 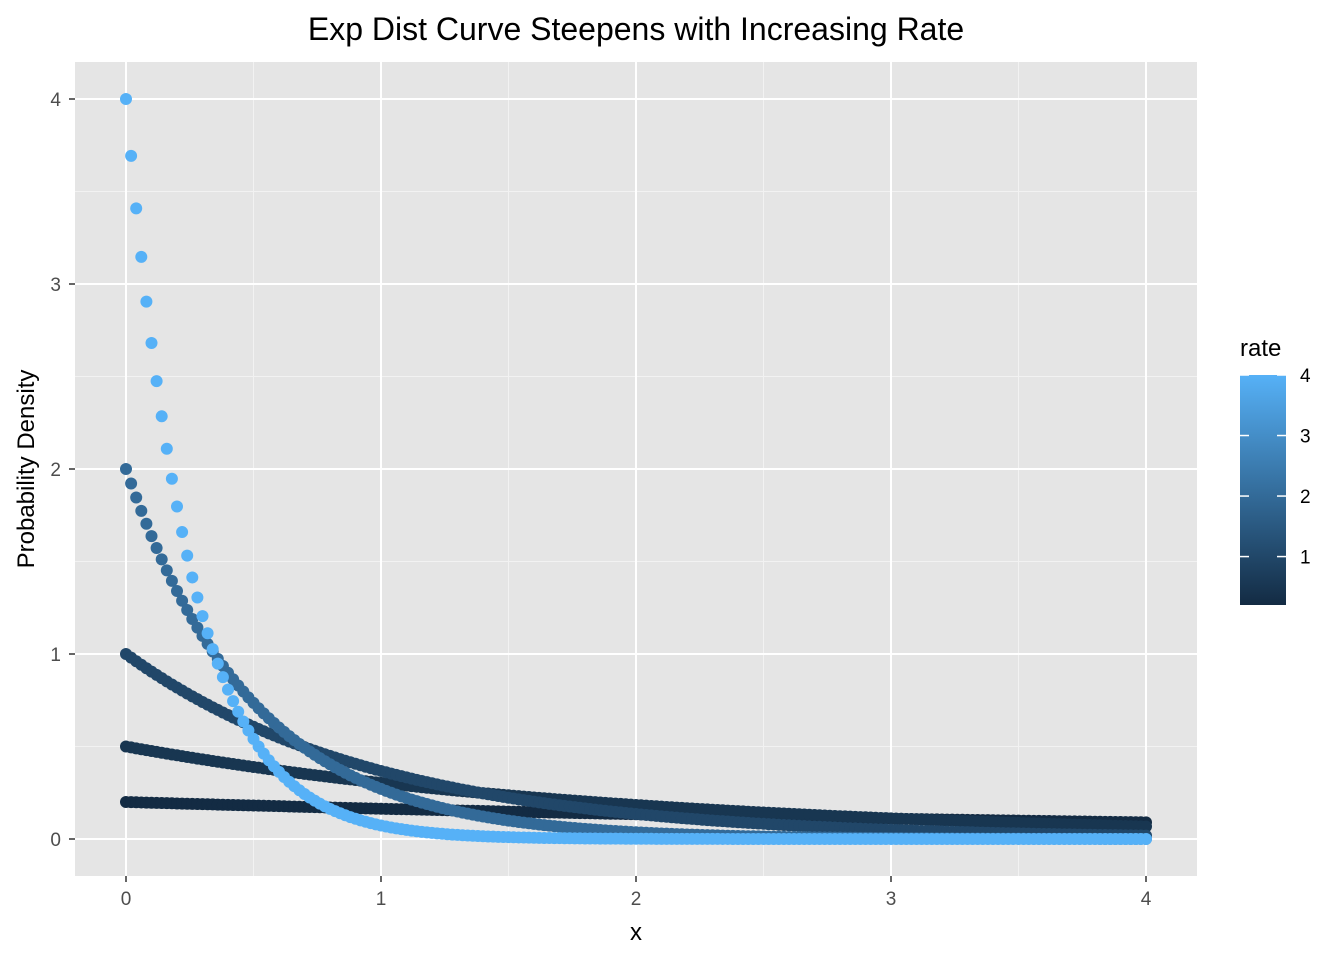 I want to click on y-tick-label: 1, so click(x=55, y=655).